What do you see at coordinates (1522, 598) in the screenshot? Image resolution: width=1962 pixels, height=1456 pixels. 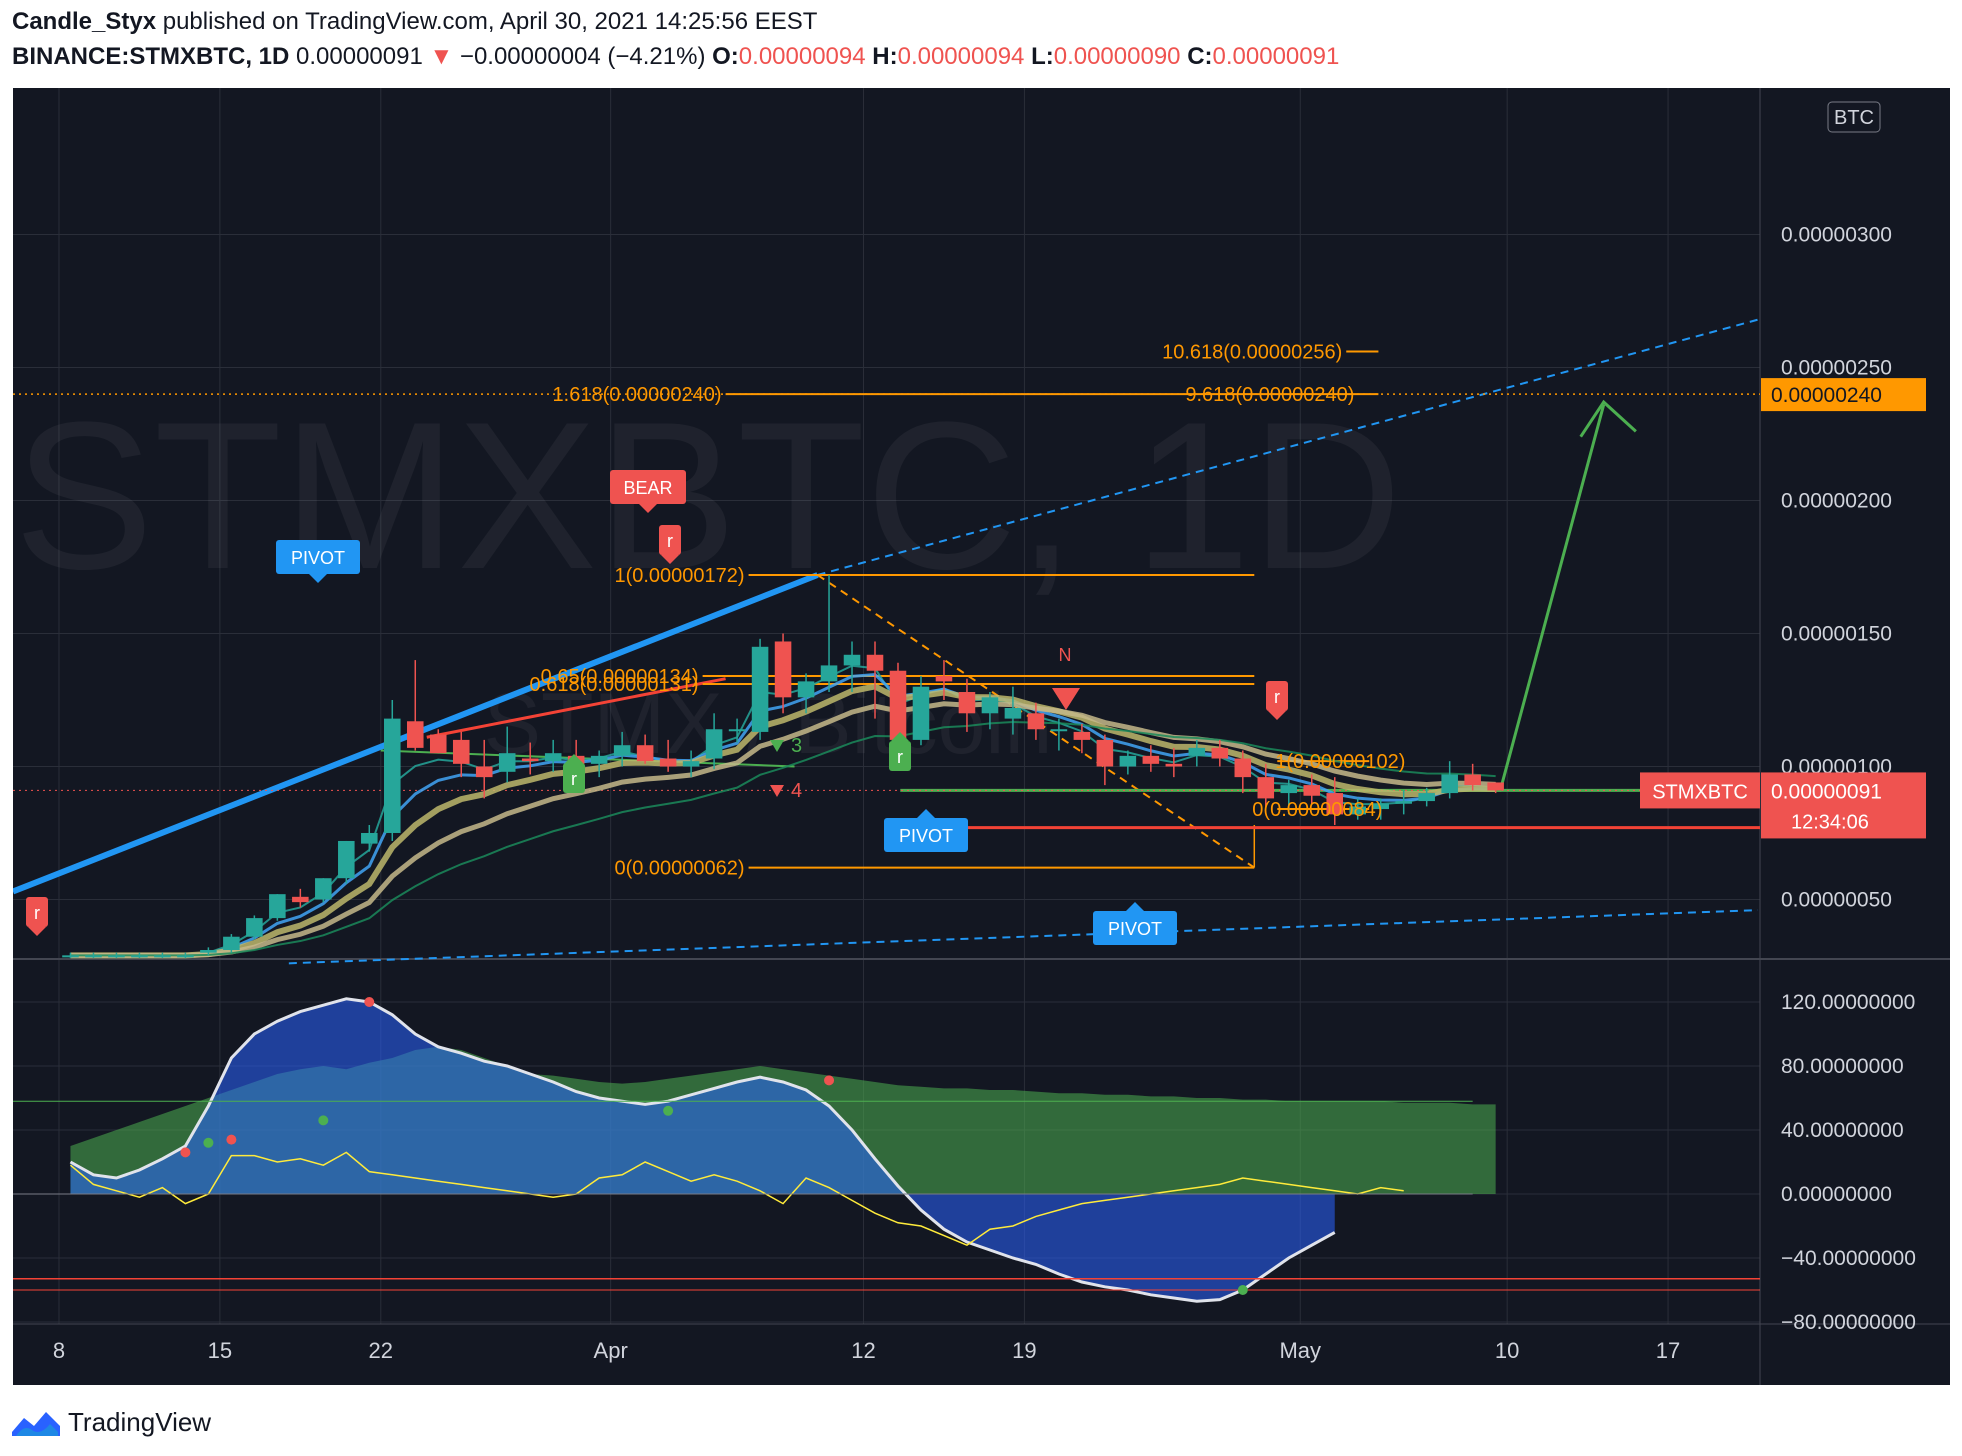 I see `target-arrow-line` at bounding box center [1522, 598].